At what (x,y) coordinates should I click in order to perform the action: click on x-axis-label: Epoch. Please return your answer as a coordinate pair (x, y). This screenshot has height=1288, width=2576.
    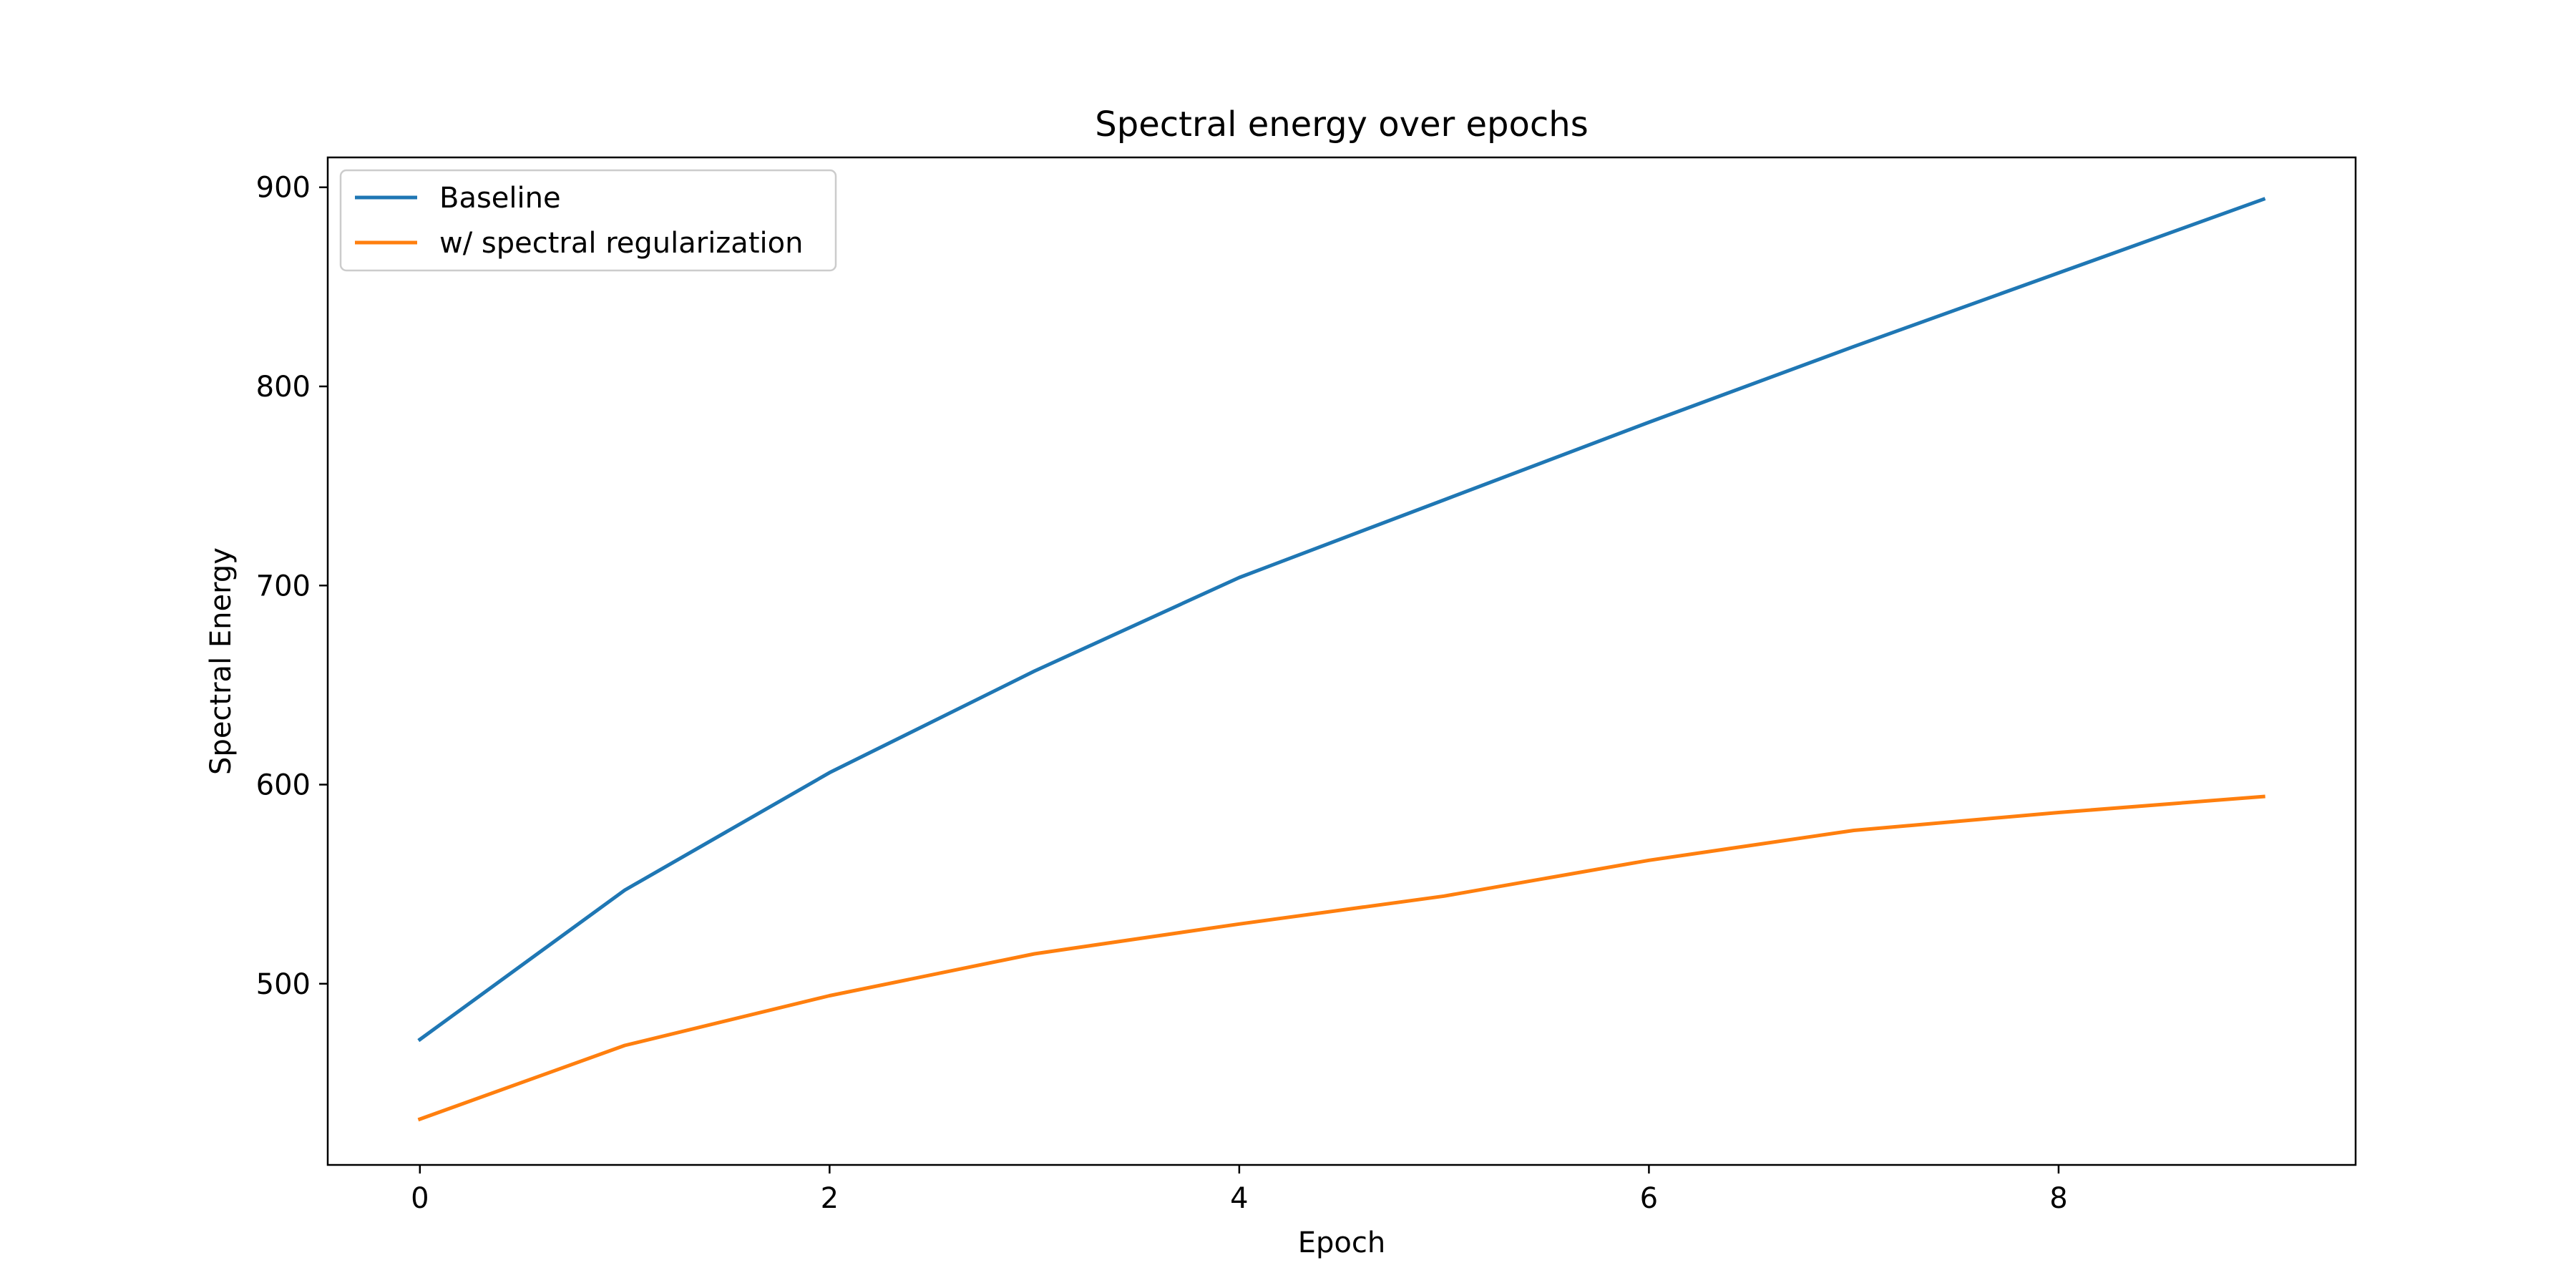
    Looking at the image, I should click on (1341, 1242).